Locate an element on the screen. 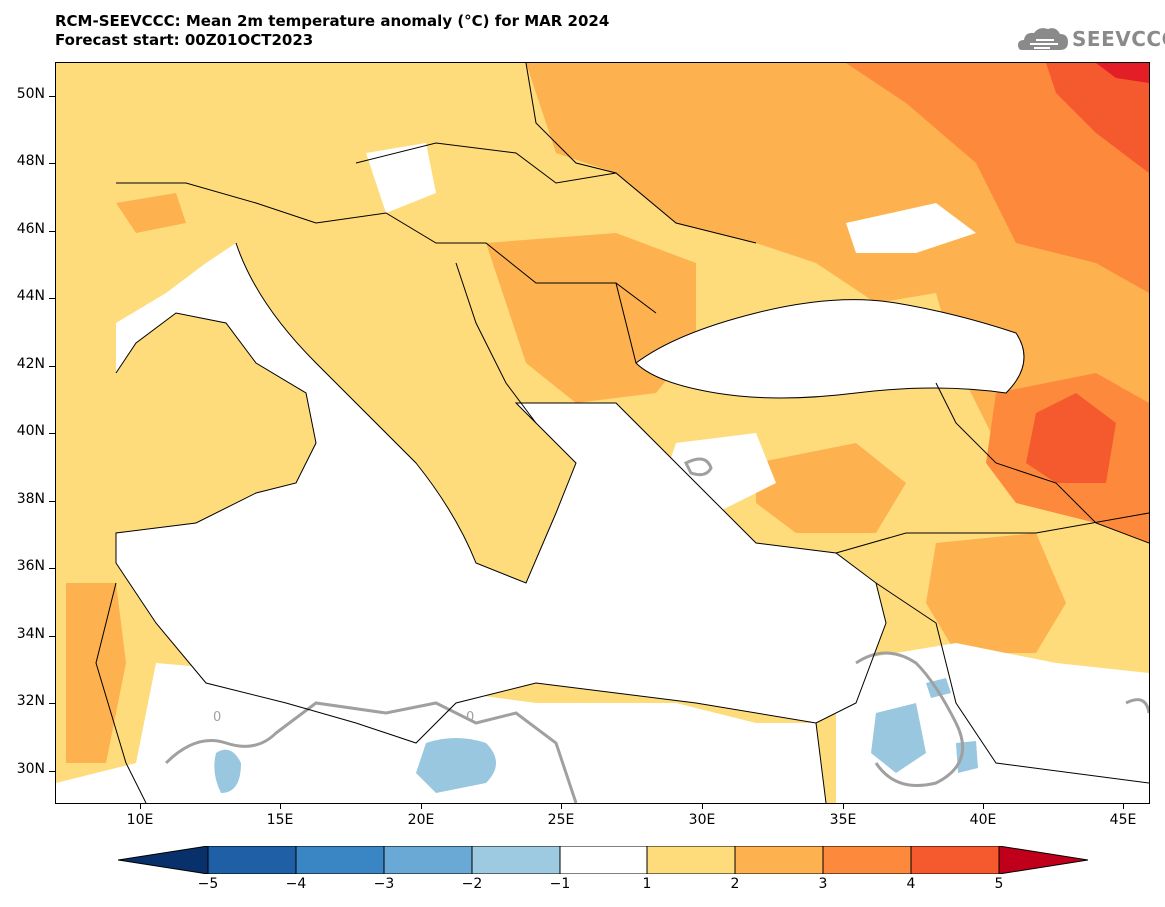  colorbar is located at coordinates (603, 860).